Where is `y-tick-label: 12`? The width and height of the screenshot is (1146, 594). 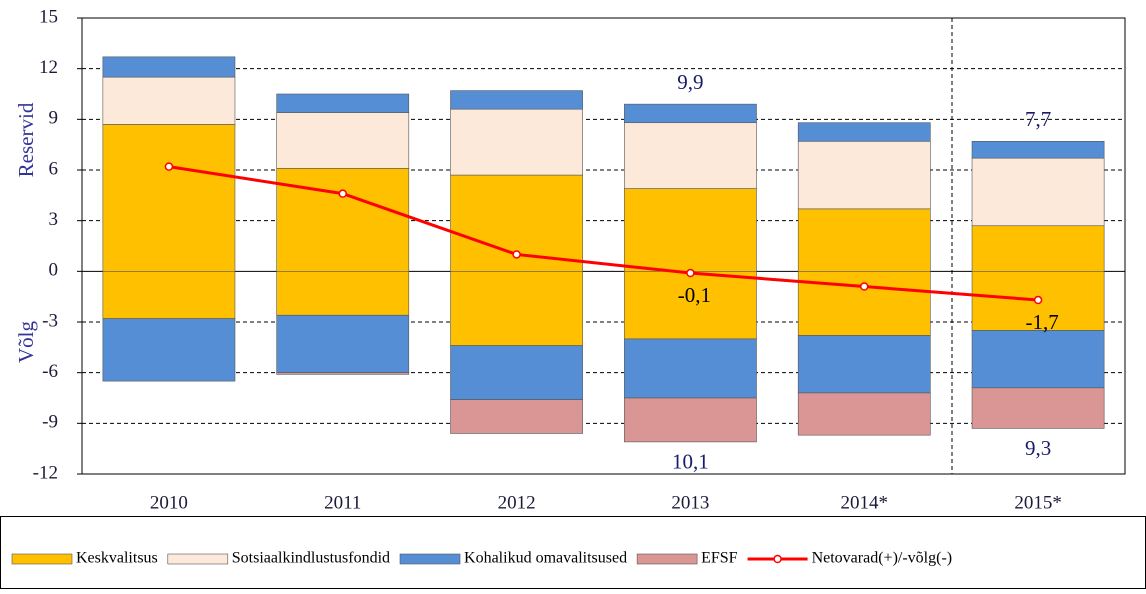
y-tick-label: 12 is located at coordinates (48, 67).